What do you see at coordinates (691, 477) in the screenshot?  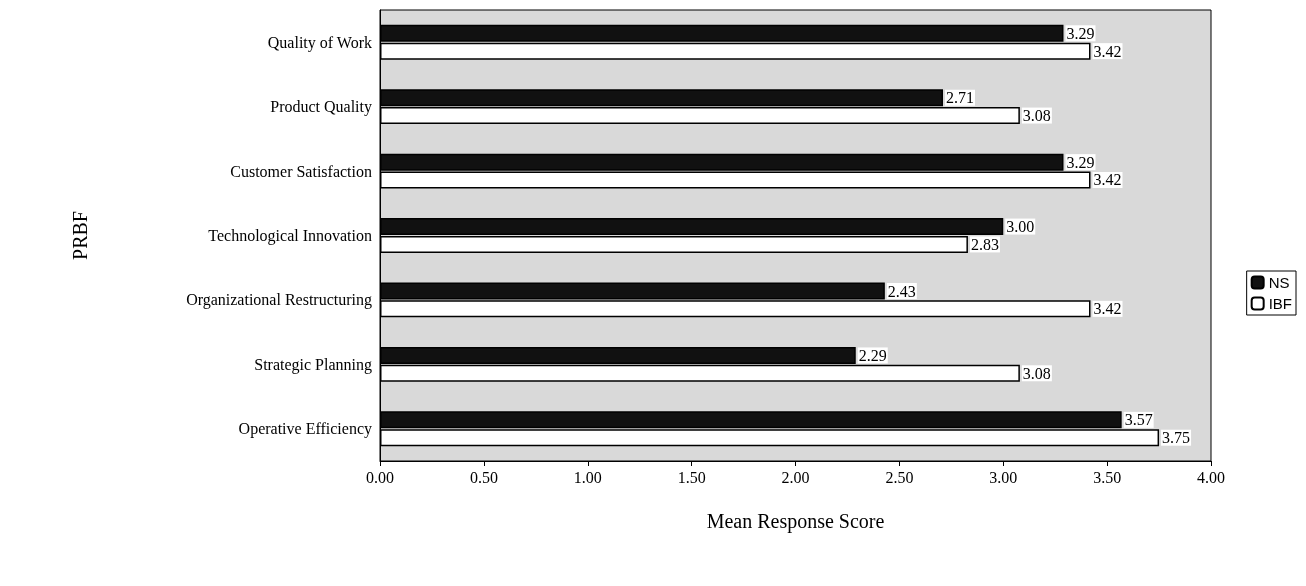 I see `x-tick-label: 1.50` at bounding box center [691, 477].